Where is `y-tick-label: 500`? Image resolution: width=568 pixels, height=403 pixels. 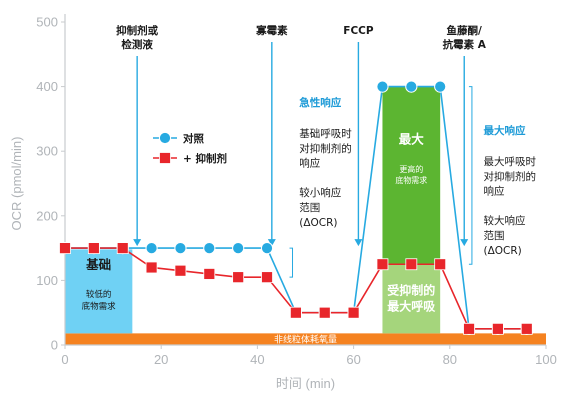
y-tick-label: 500 is located at coordinates (47, 22).